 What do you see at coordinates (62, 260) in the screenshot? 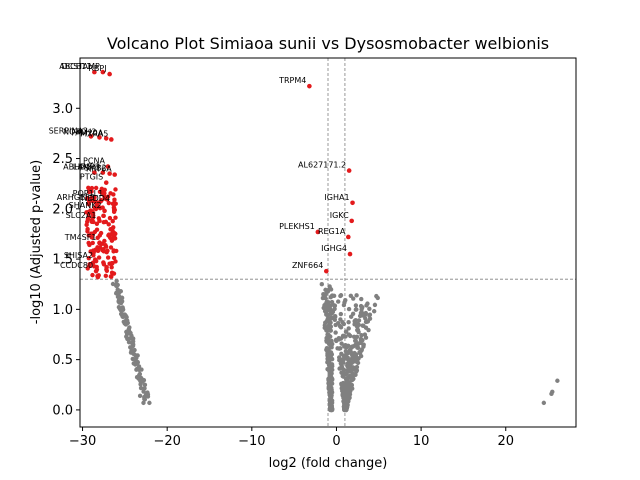
I see `y-tick-label: 1.5` at bounding box center [62, 260].